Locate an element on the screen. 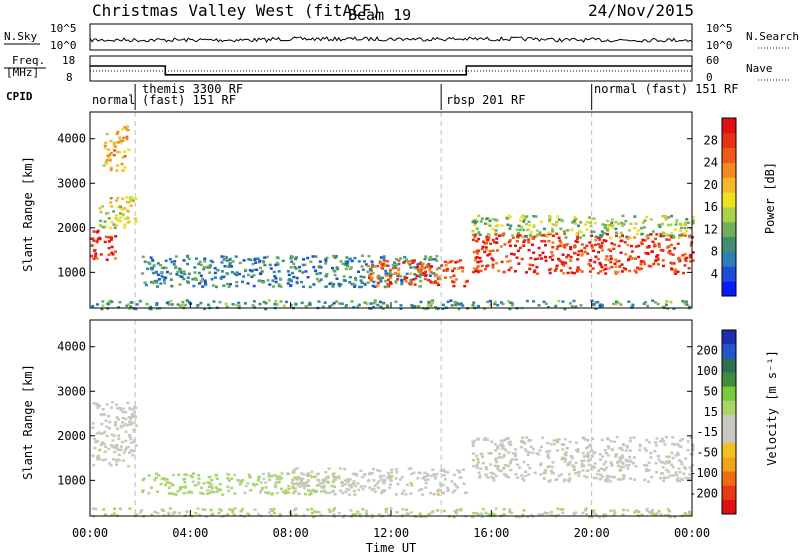 Image resolution: width=800 pixels, height=554 pixels. cpid-segment-1: themis 3300 RF is located at coordinates (192, 89).